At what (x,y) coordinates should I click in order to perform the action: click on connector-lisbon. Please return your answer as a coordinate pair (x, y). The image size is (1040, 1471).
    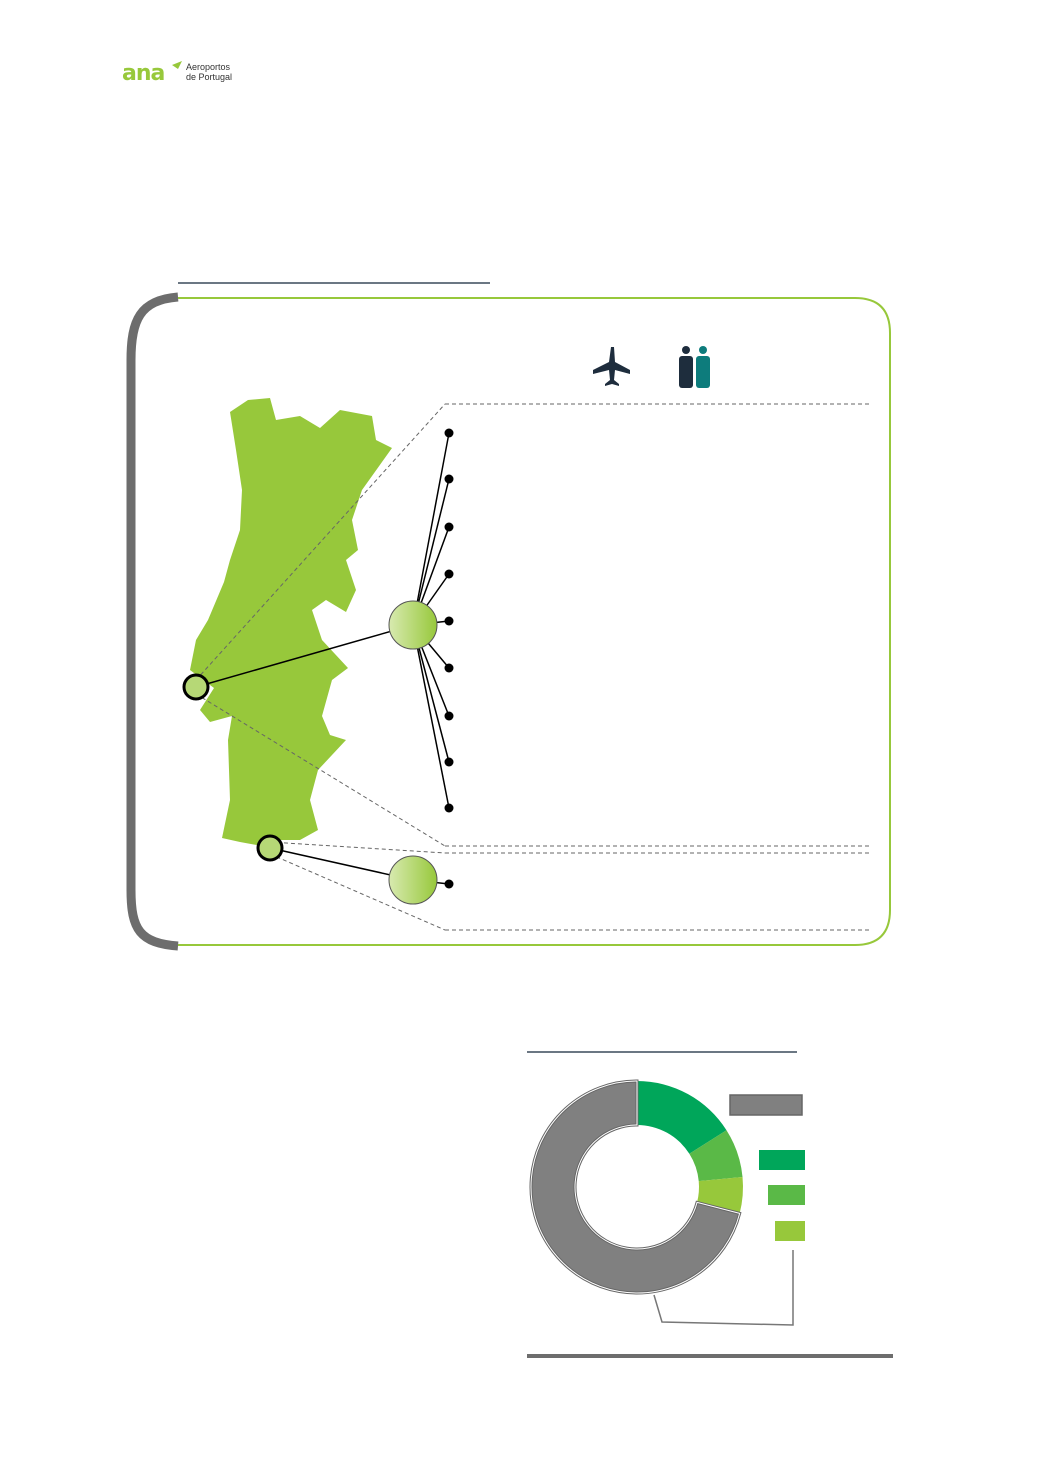
    Looking at the image, I should click on (304, 656).